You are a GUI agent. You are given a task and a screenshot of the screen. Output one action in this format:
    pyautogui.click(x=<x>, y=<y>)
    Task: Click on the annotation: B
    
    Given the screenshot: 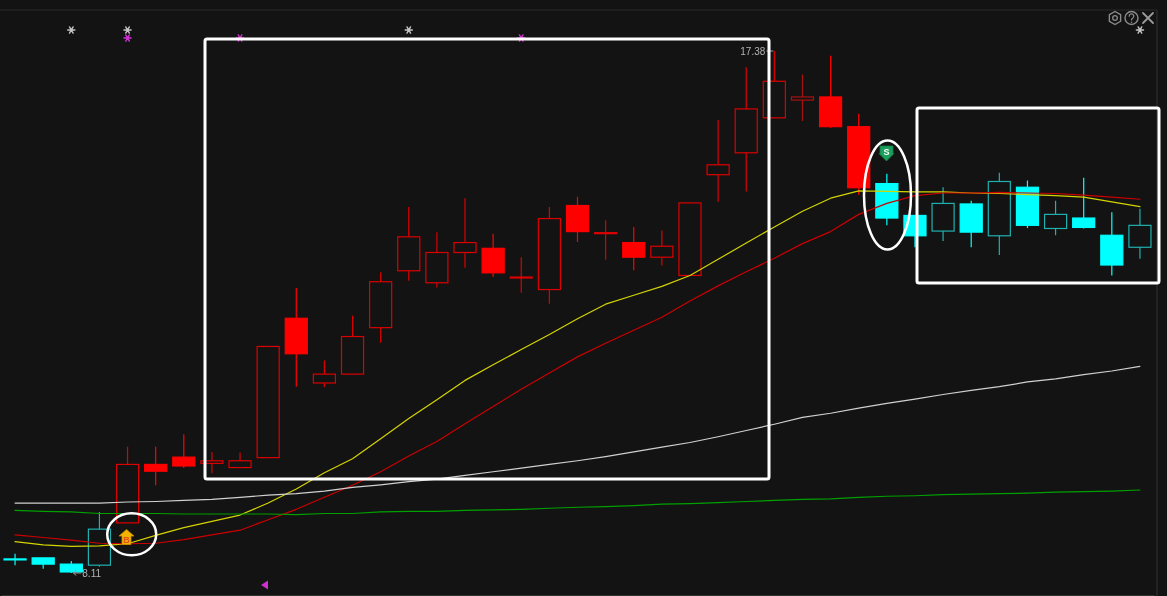 What is the action you would take?
    pyautogui.click(x=127, y=540)
    